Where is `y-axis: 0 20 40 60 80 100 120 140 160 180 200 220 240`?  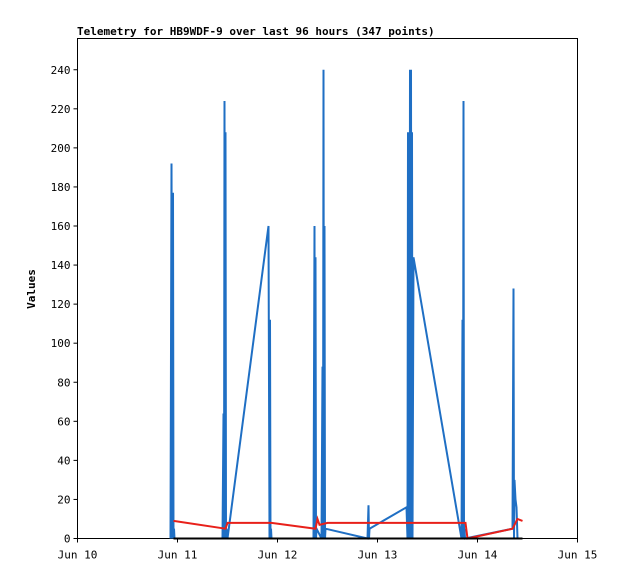
y-axis: 0 20 40 60 80 100 120 140 160 180 200 220 240 is located at coordinates (64, 305).